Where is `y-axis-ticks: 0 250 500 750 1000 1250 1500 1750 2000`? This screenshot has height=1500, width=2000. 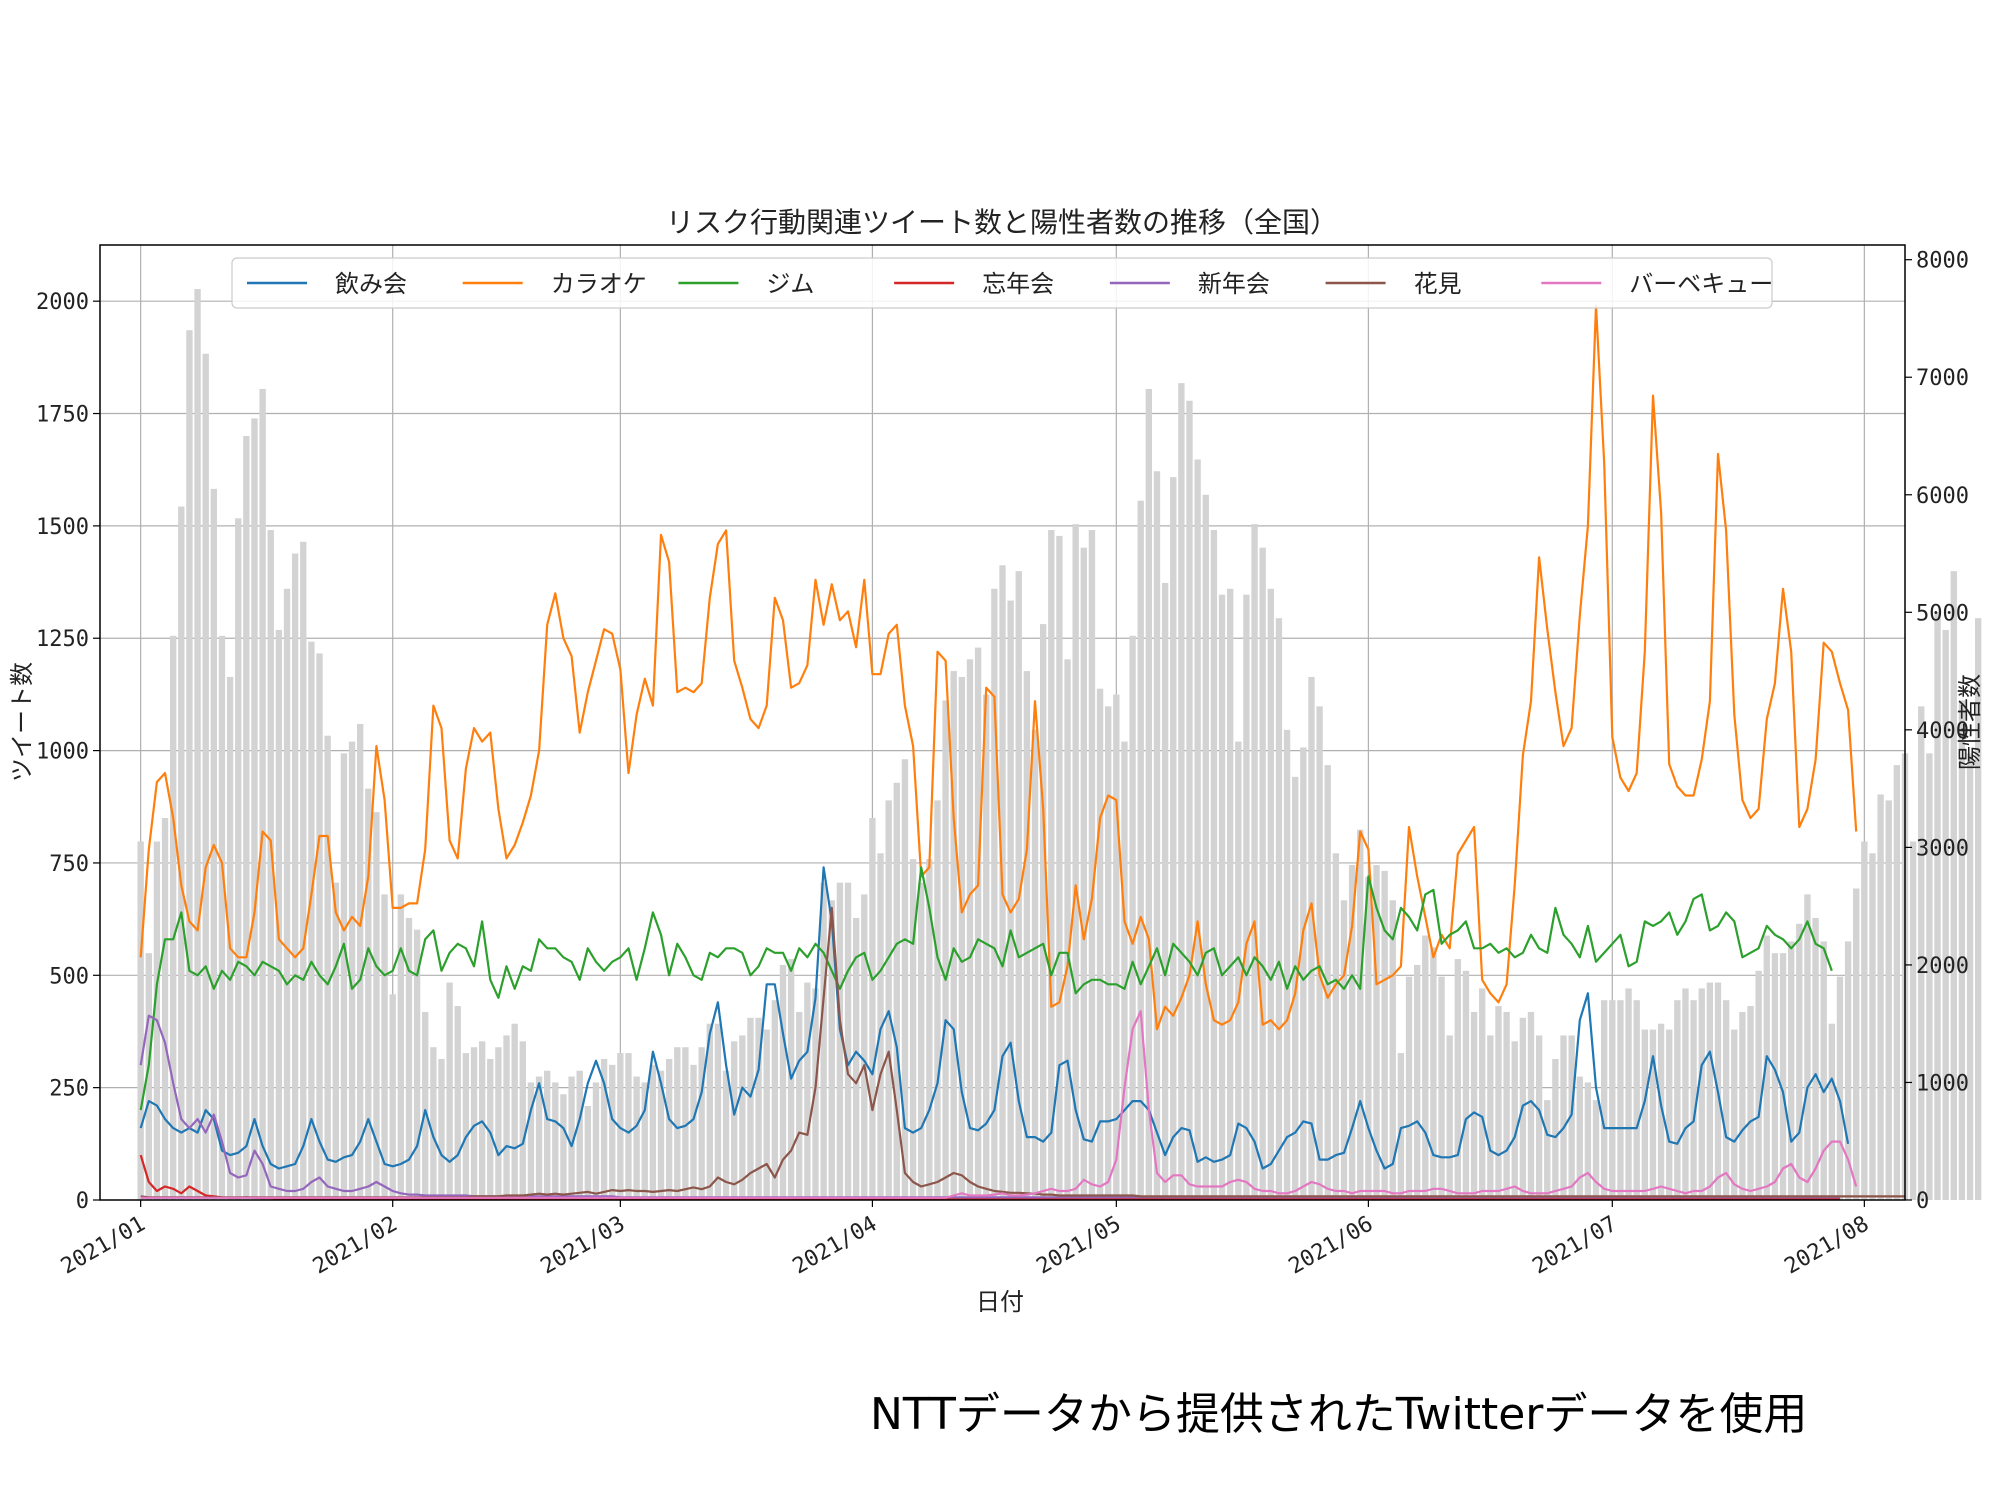 y-axis-ticks: 0 250 500 750 1000 1250 1500 1750 2000 is located at coordinates (68, 752).